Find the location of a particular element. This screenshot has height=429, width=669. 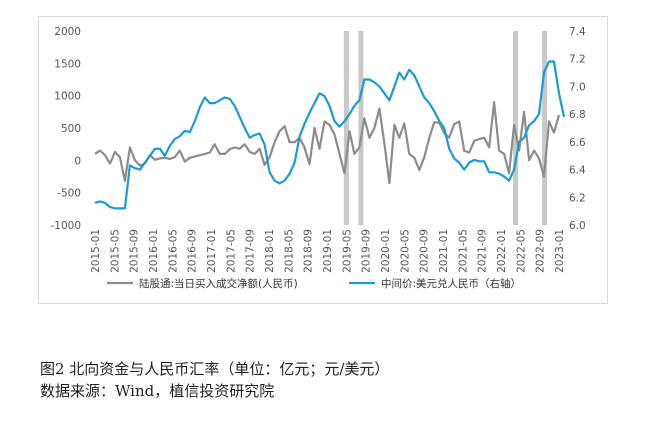

x-axis-tick-label: 2021-05 is located at coordinates (463, 251).